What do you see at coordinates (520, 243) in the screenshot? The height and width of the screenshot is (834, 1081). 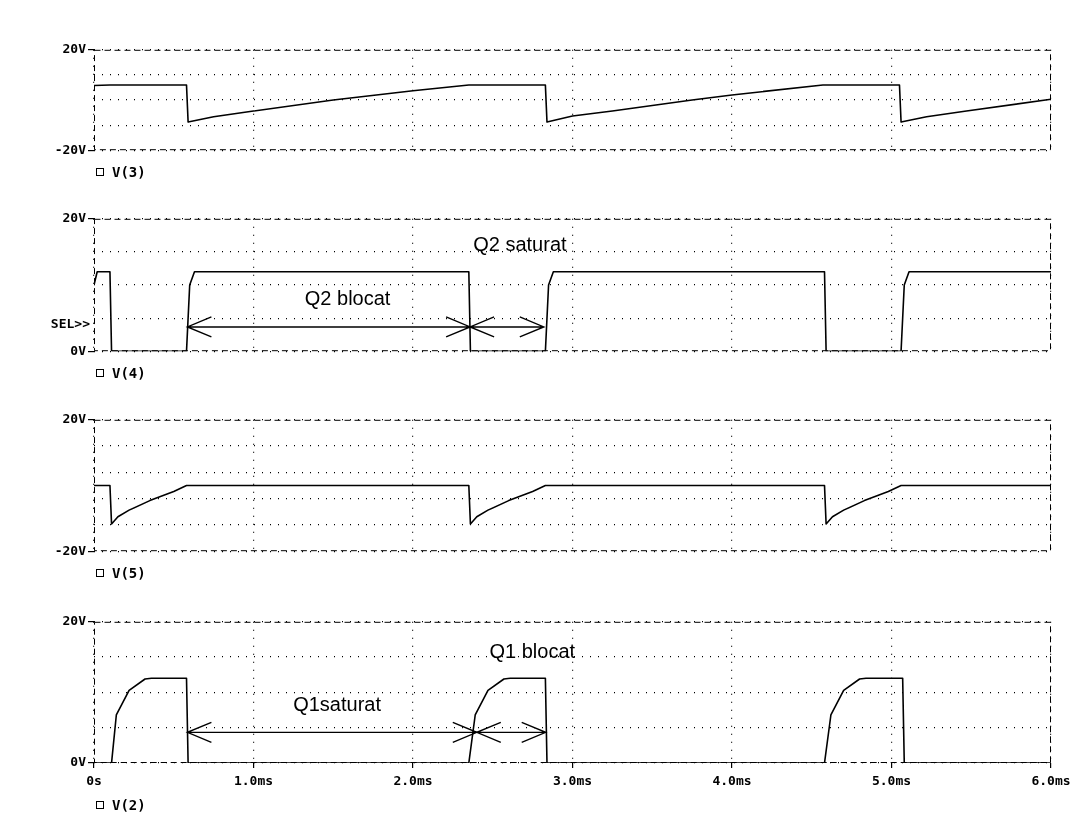 I see `annotation: Q2 saturat` at bounding box center [520, 243].